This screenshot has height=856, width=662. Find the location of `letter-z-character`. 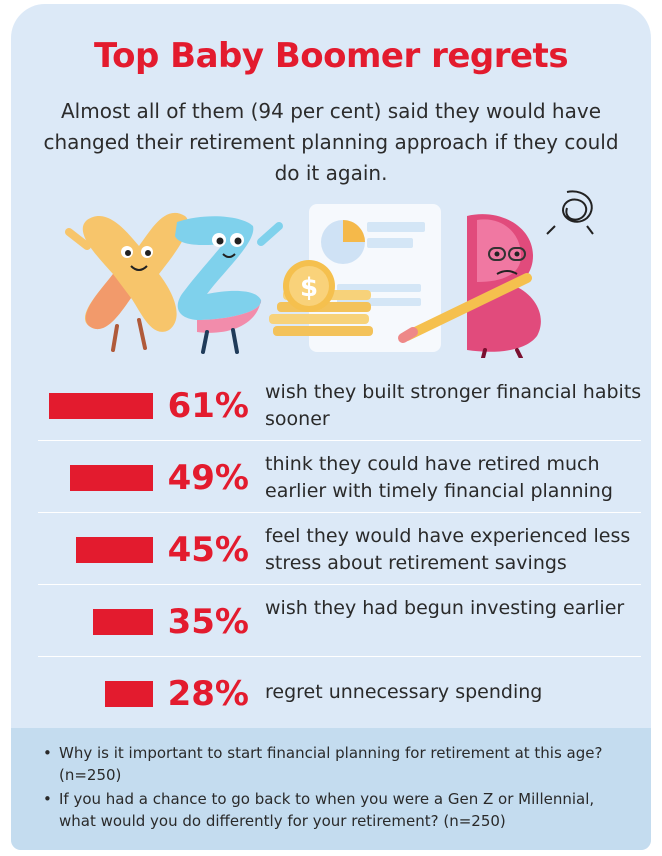

letter-z-character is located at coordinates (229, 285).